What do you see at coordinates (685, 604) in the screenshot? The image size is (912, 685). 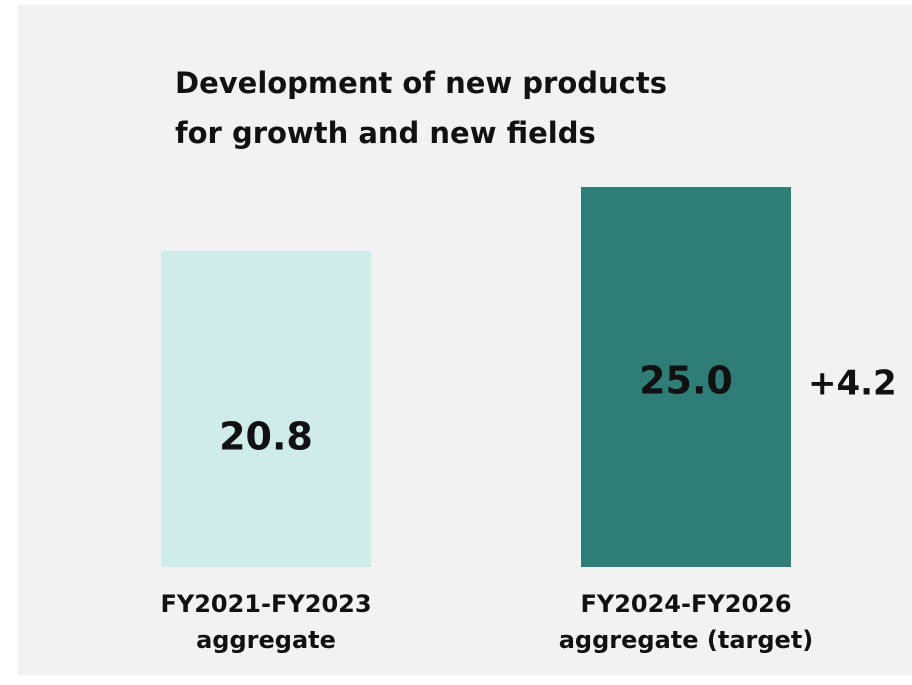 I see `category-label: FY2024-FY2026` at bounding box center [685, 604].